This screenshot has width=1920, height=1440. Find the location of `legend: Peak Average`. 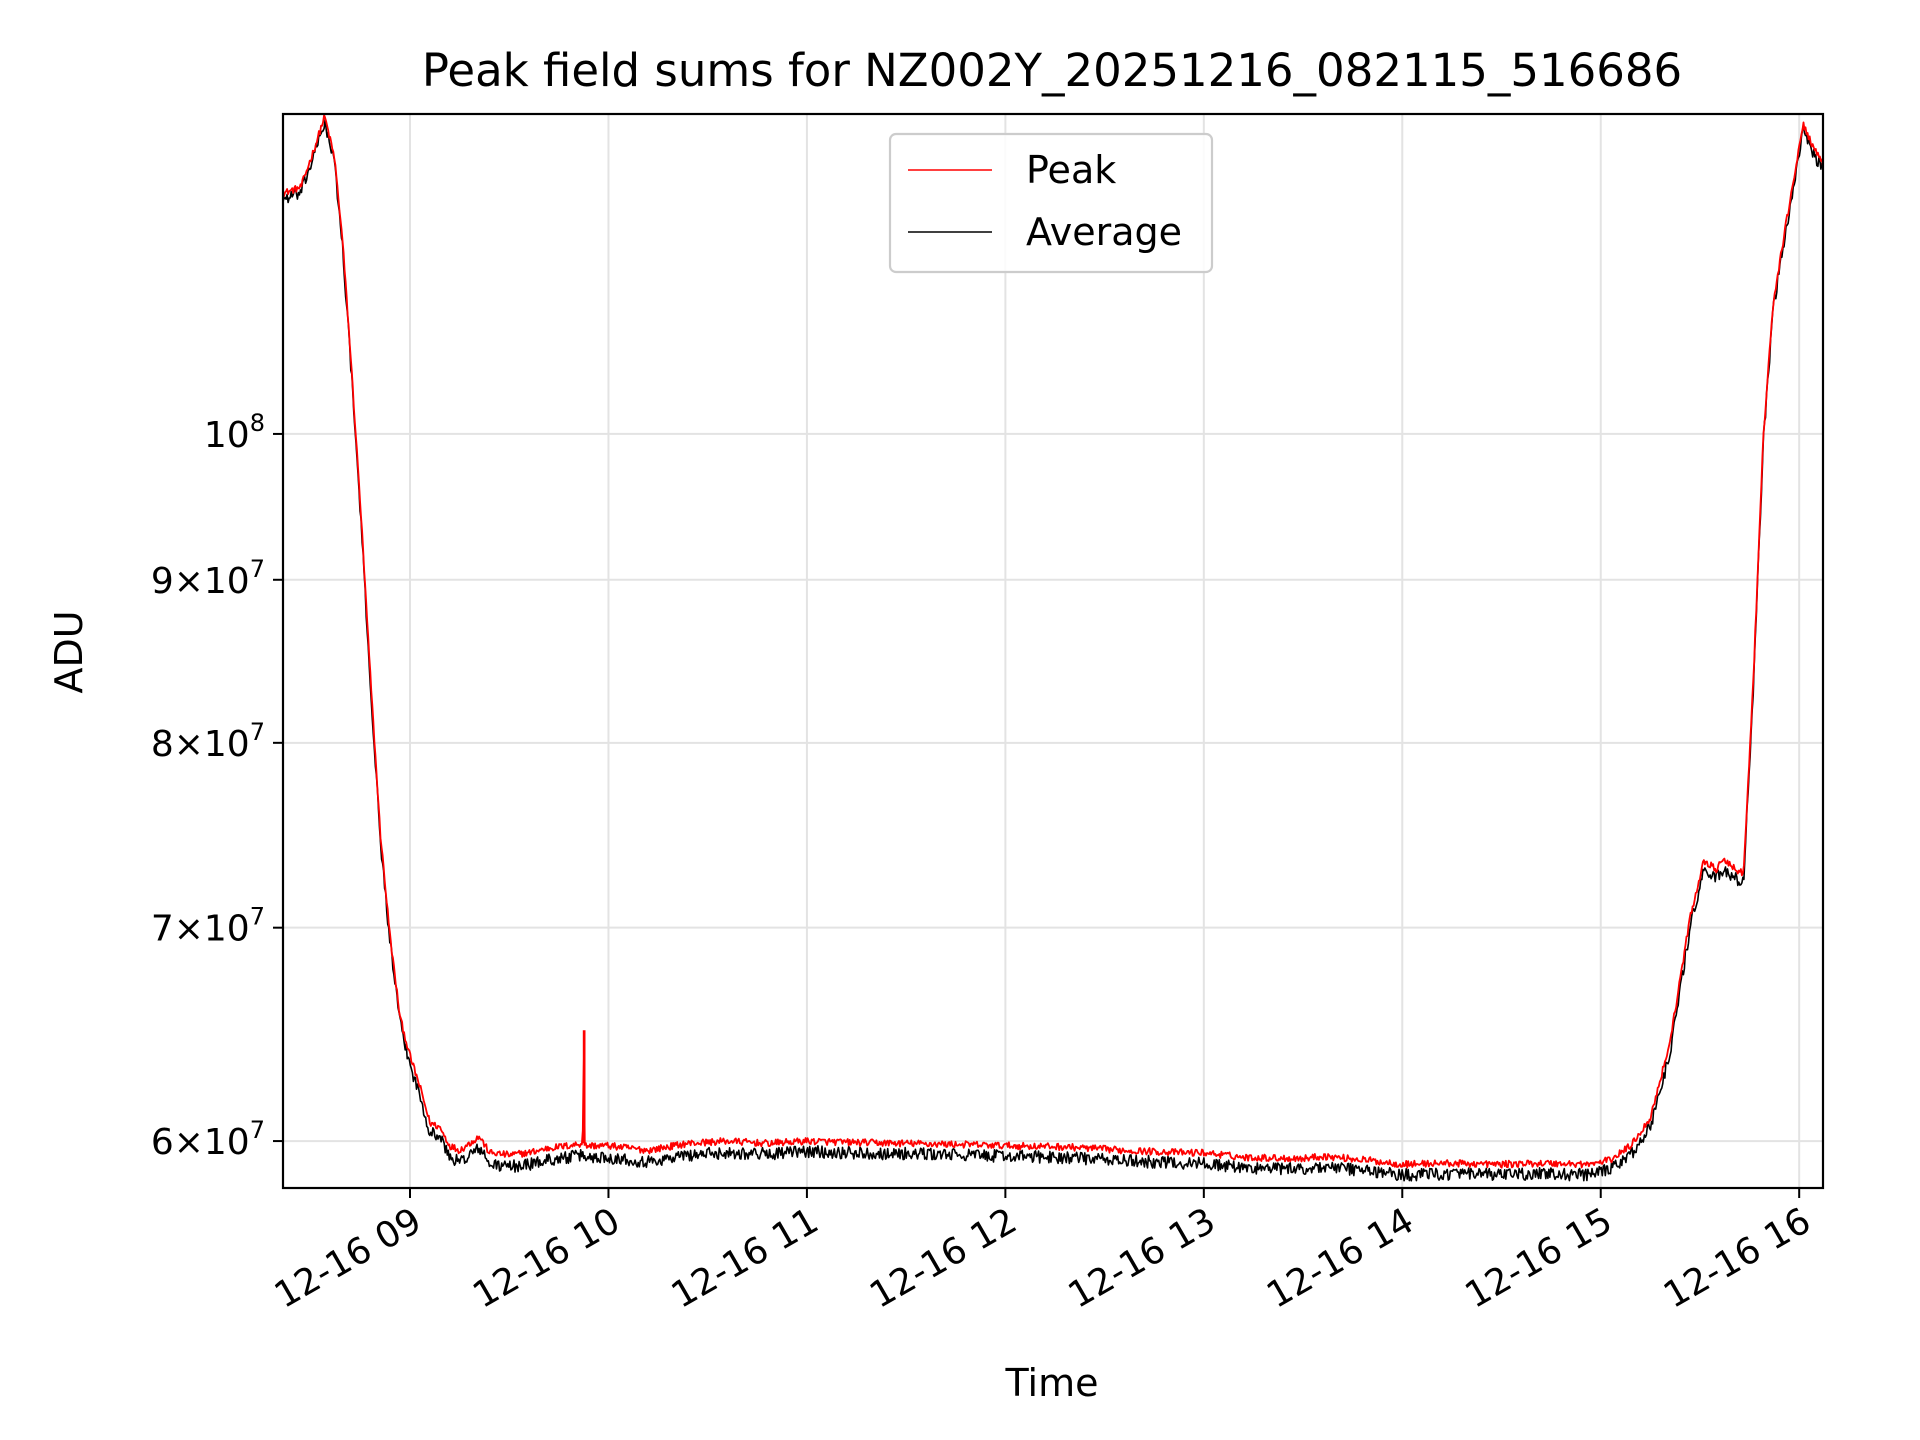

legend: Peak Average is located at coordinates (1051, 203).